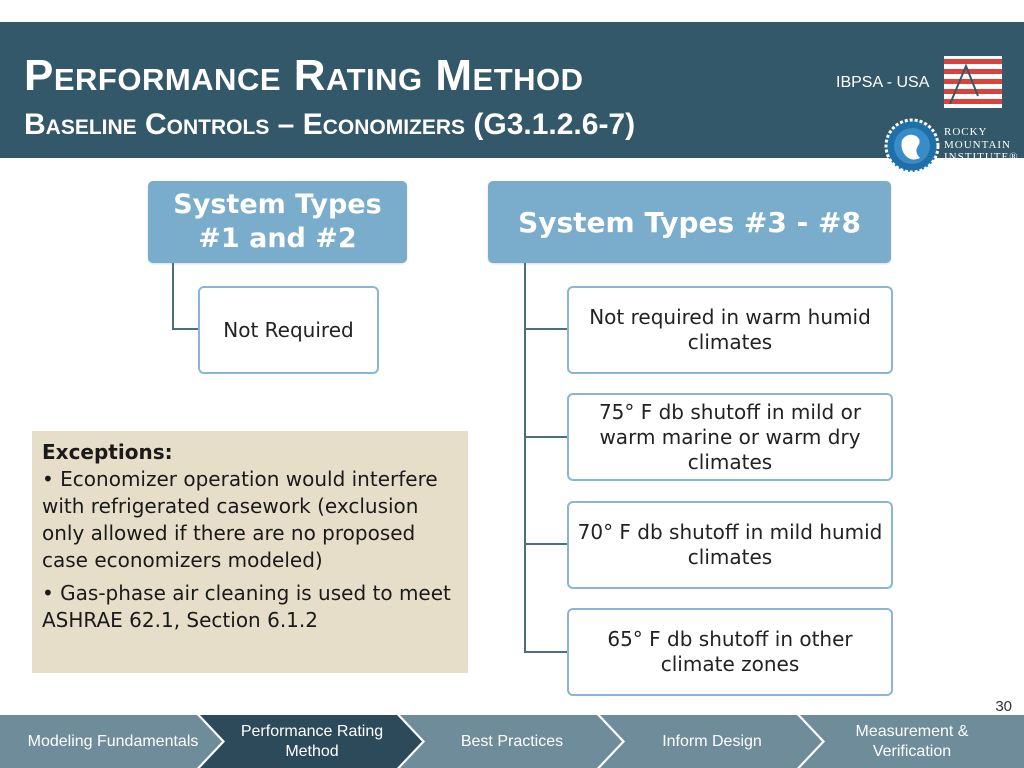  Describe the element at coordinates (912, 146) in the screenshot. I see `globe-logo-icon` at that location.